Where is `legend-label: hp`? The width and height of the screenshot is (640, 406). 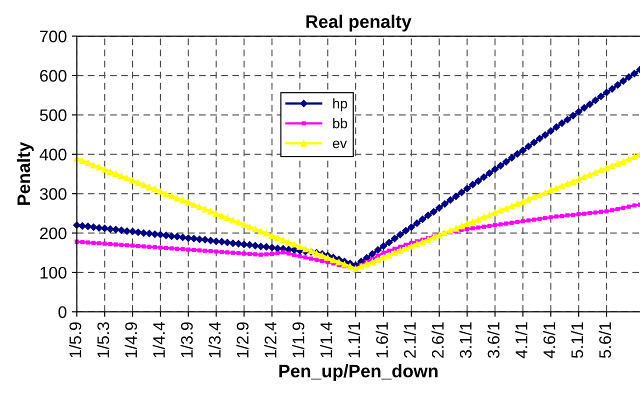
legend-label: hp is located at coordinates (340, 105).